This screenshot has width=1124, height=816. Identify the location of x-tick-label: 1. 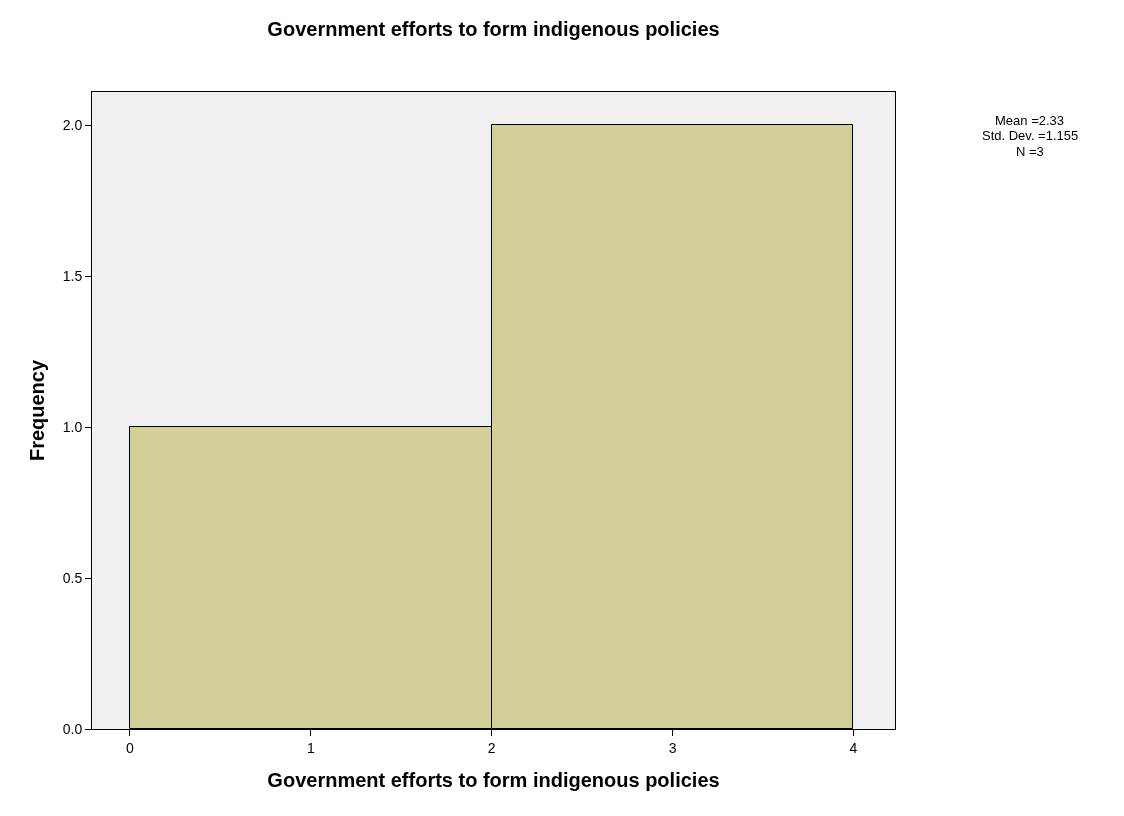
(310, 747).